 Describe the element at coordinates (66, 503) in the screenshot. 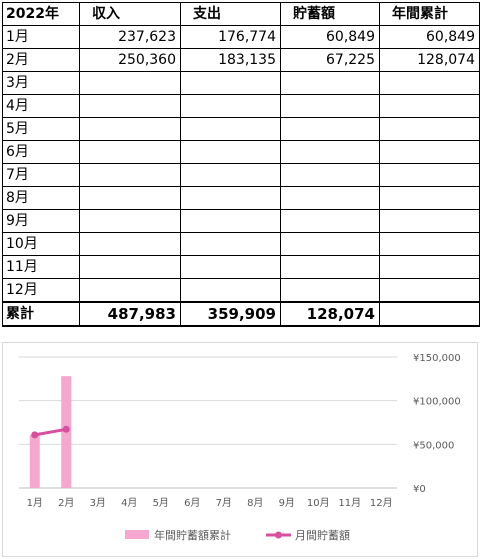

I see `x-tick-label: 2月` at that location.